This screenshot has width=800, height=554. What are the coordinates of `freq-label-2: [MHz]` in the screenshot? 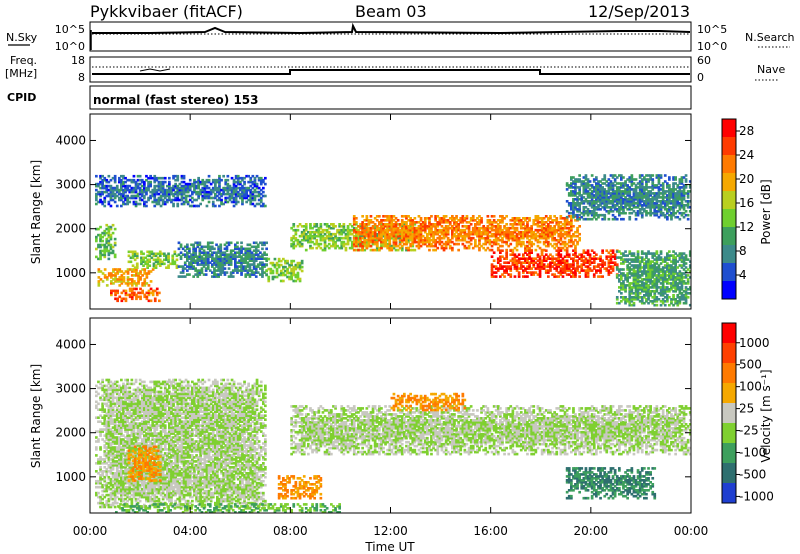 It's located at (21, 73).